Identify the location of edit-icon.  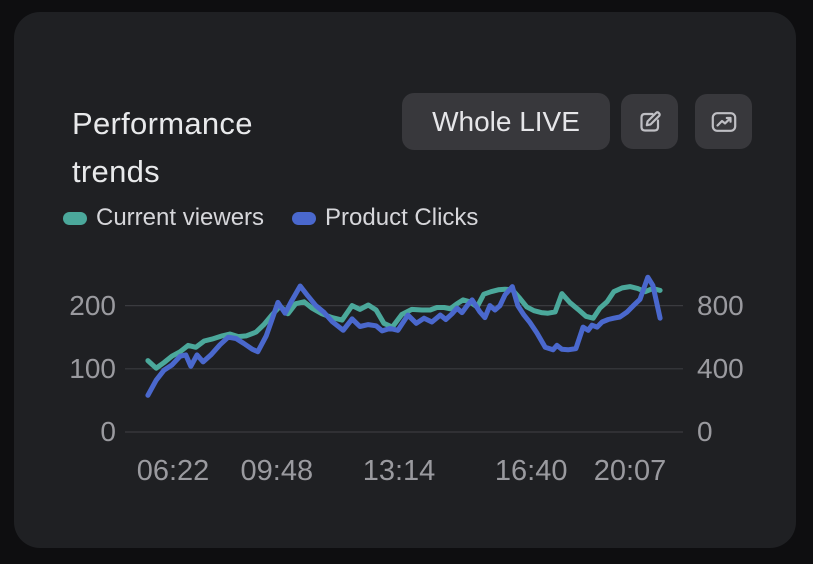
(650, 121).